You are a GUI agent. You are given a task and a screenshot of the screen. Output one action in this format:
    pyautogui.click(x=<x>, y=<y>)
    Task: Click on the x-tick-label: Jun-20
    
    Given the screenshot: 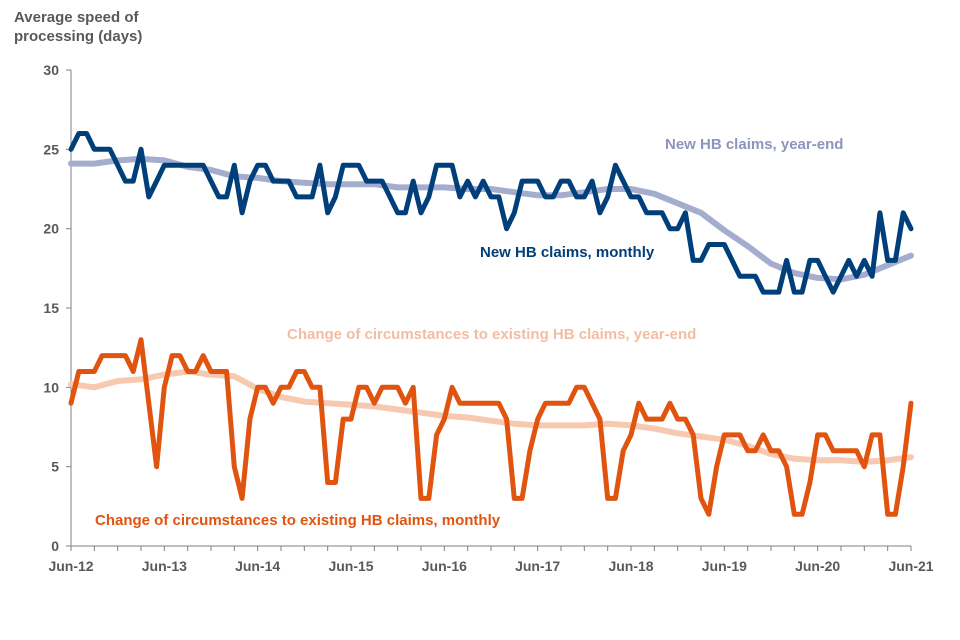 What is the action you would take?
    pyautogui.click(x=817, y=566)
    